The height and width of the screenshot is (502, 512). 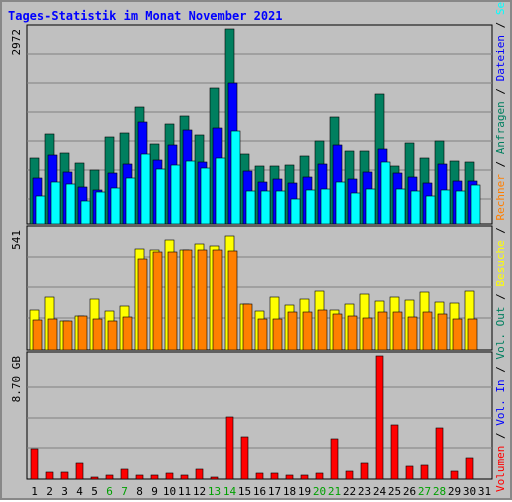 What do you see at coordinates (289, 491) in the screenshot?
I see `x-tick-label: 18` at bounding box center [289, 491].